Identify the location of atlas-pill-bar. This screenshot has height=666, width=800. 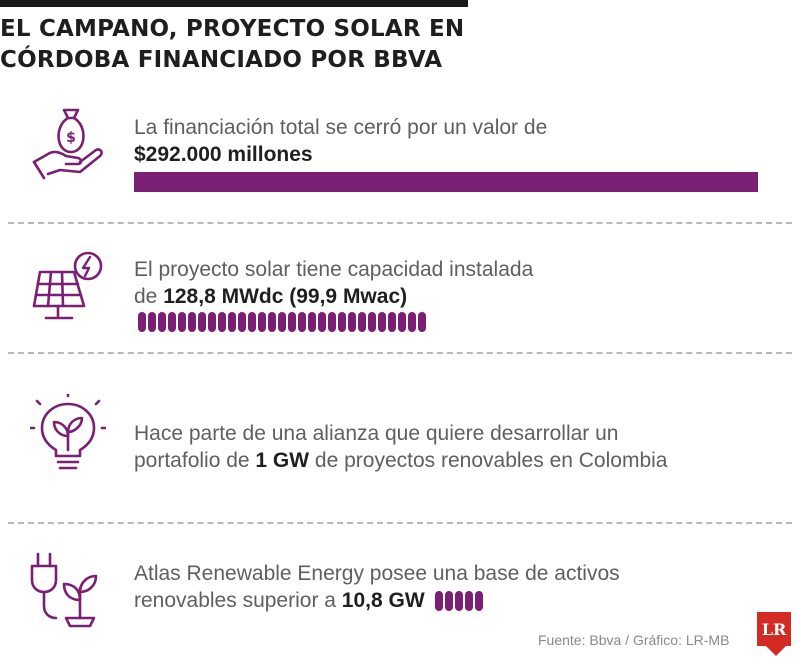
(458, 600).